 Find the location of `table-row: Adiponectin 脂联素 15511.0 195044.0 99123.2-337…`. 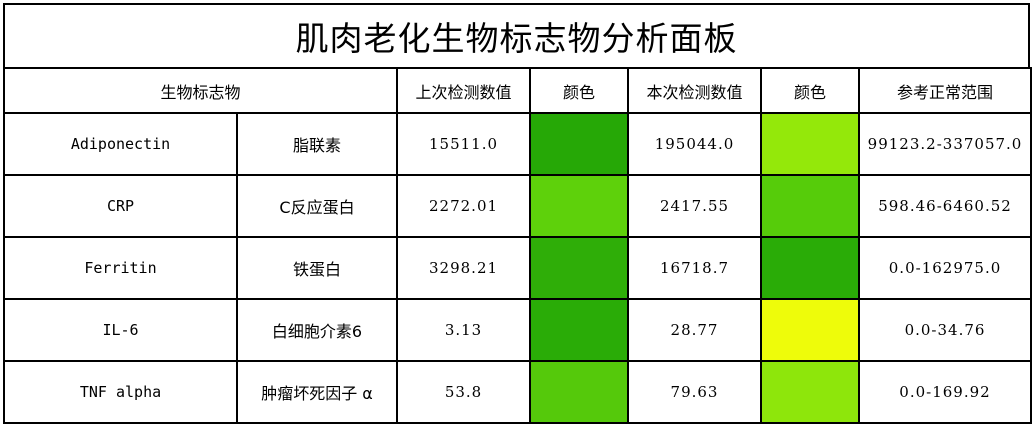

table-row: Adiponectin 脂联素 15511.0 195044.0 99123.2-337… is located at coordinates (518, 144).